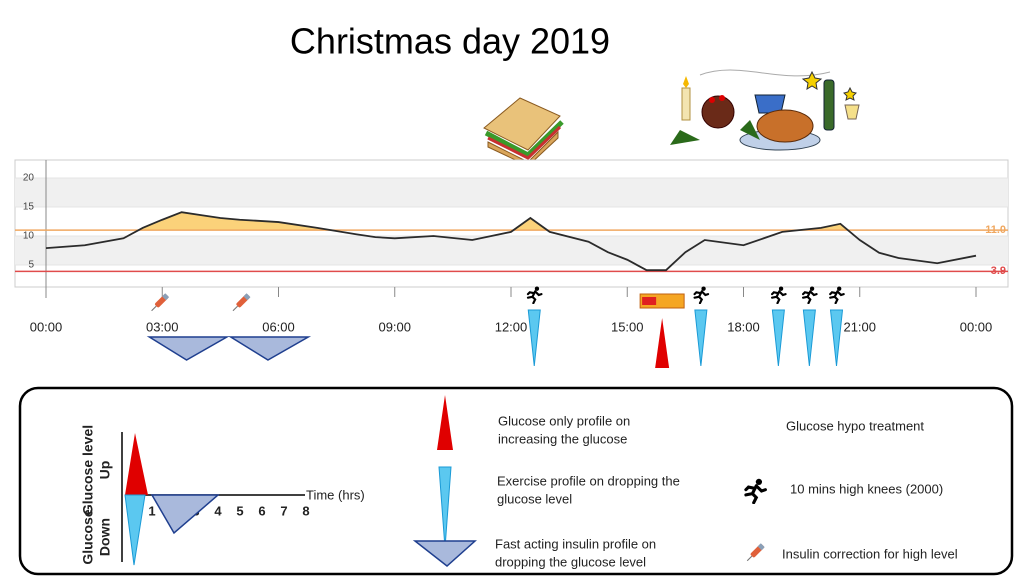  I want to click on mini-axis-label: Time (hrs), so click(335, 494).